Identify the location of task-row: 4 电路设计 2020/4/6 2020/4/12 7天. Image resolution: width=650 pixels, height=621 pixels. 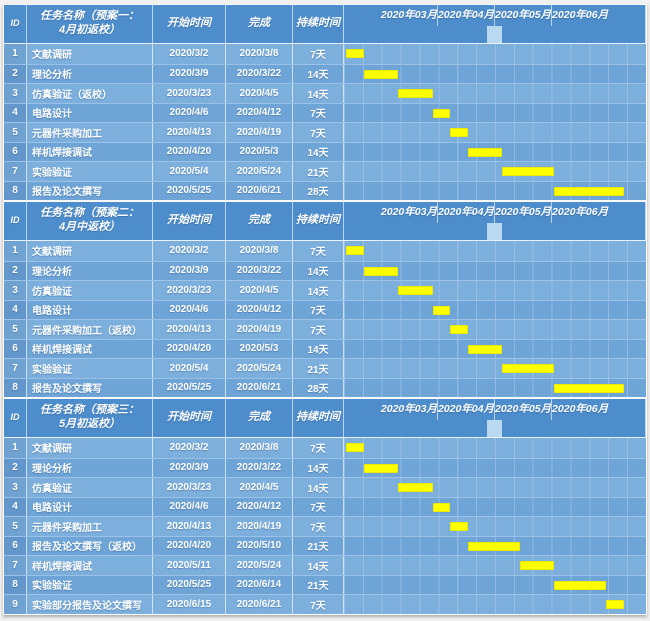
(325, 309).